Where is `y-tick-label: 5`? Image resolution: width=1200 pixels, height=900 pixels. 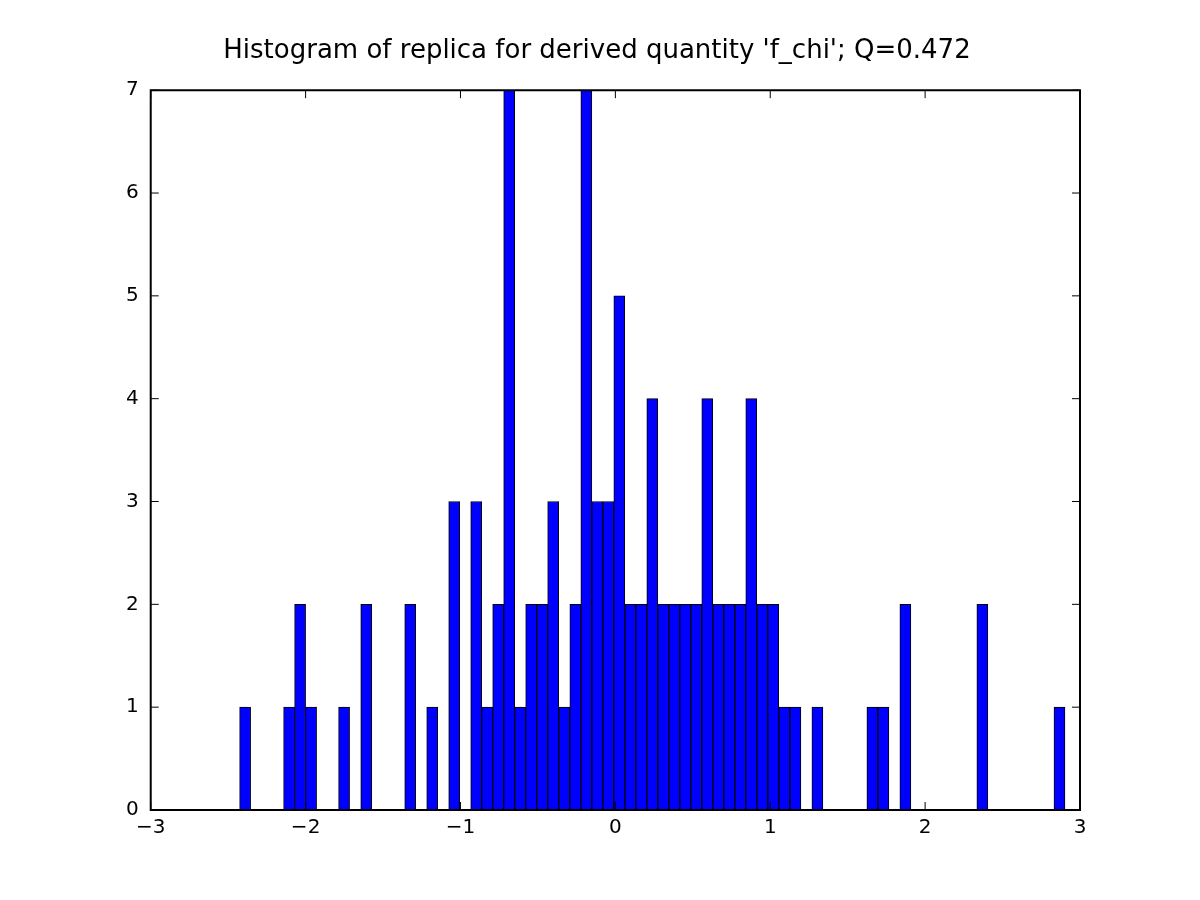 y-tick-label: 5 is located at coordinates (132, 294).